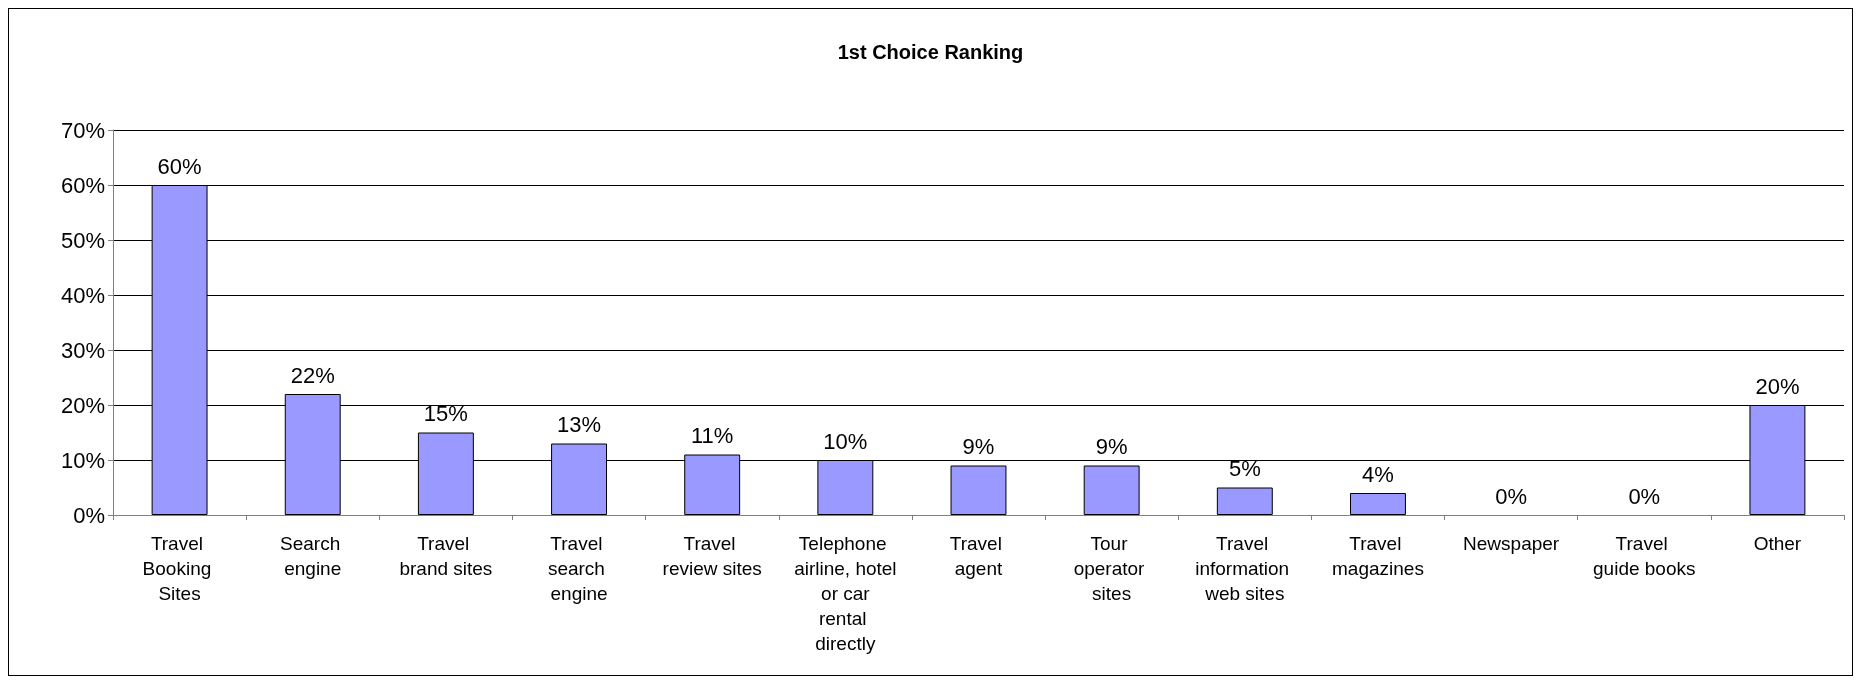 The image size is (1861, 684). Describe the element at coordinates (82, 350) in the screenshot. I see `y-tick-label: 30%` at that location.